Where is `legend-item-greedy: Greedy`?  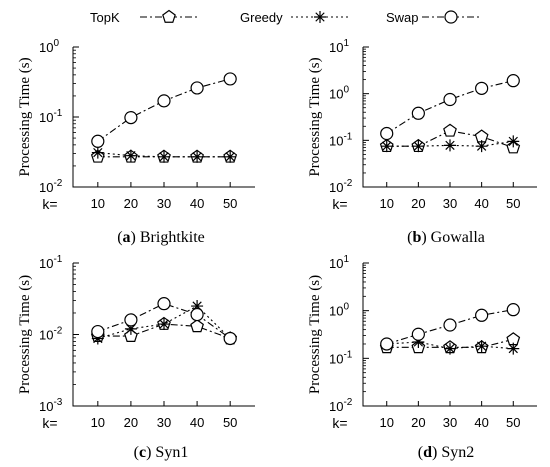
legend-item-greedy: Greedy is located at coordinates (294, 17).